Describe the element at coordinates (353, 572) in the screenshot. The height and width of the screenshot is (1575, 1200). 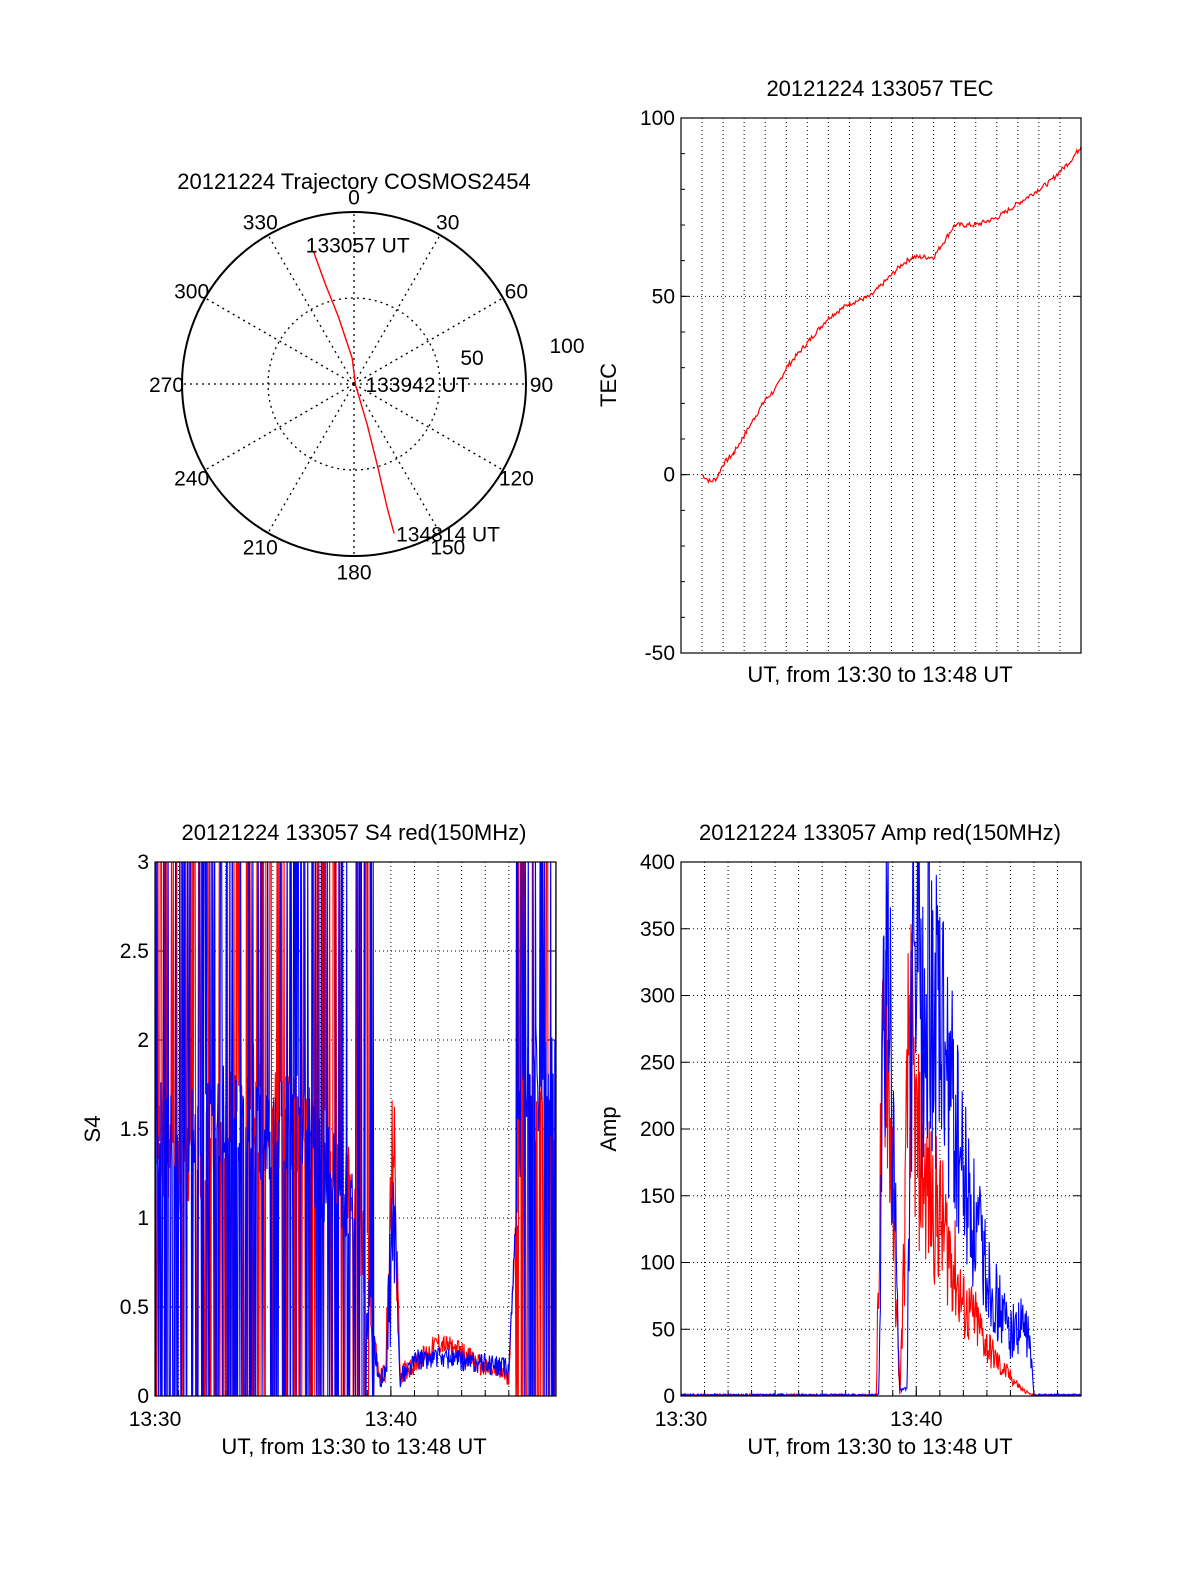
I see `polar-angle-label: 180` at that location.